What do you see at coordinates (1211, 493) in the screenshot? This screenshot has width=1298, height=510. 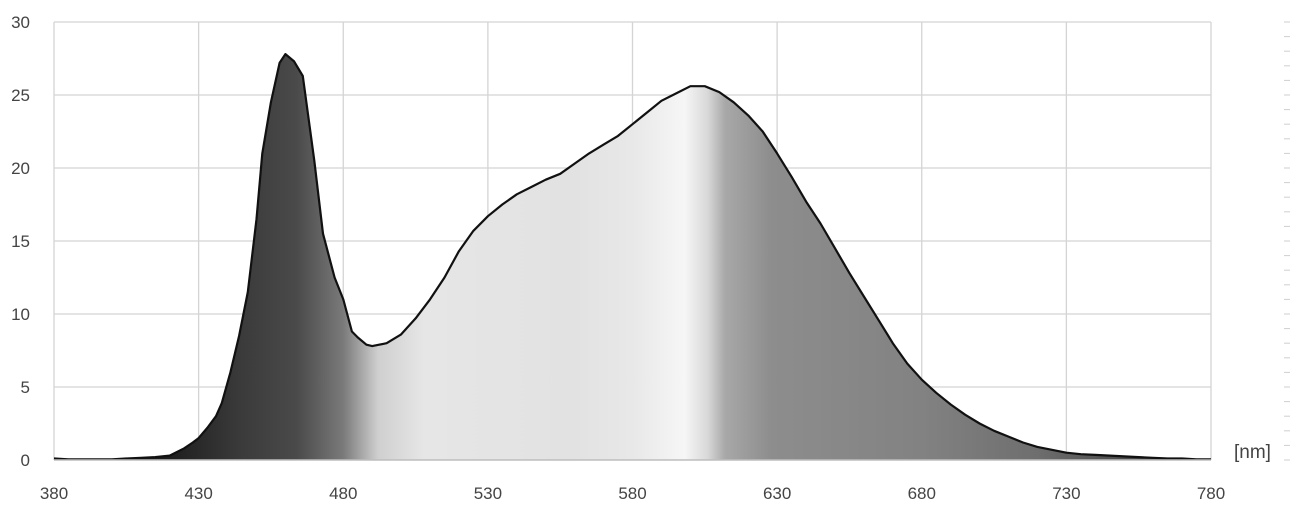 I see `x-tick-label: 780` at bounding box center [1211, 493].